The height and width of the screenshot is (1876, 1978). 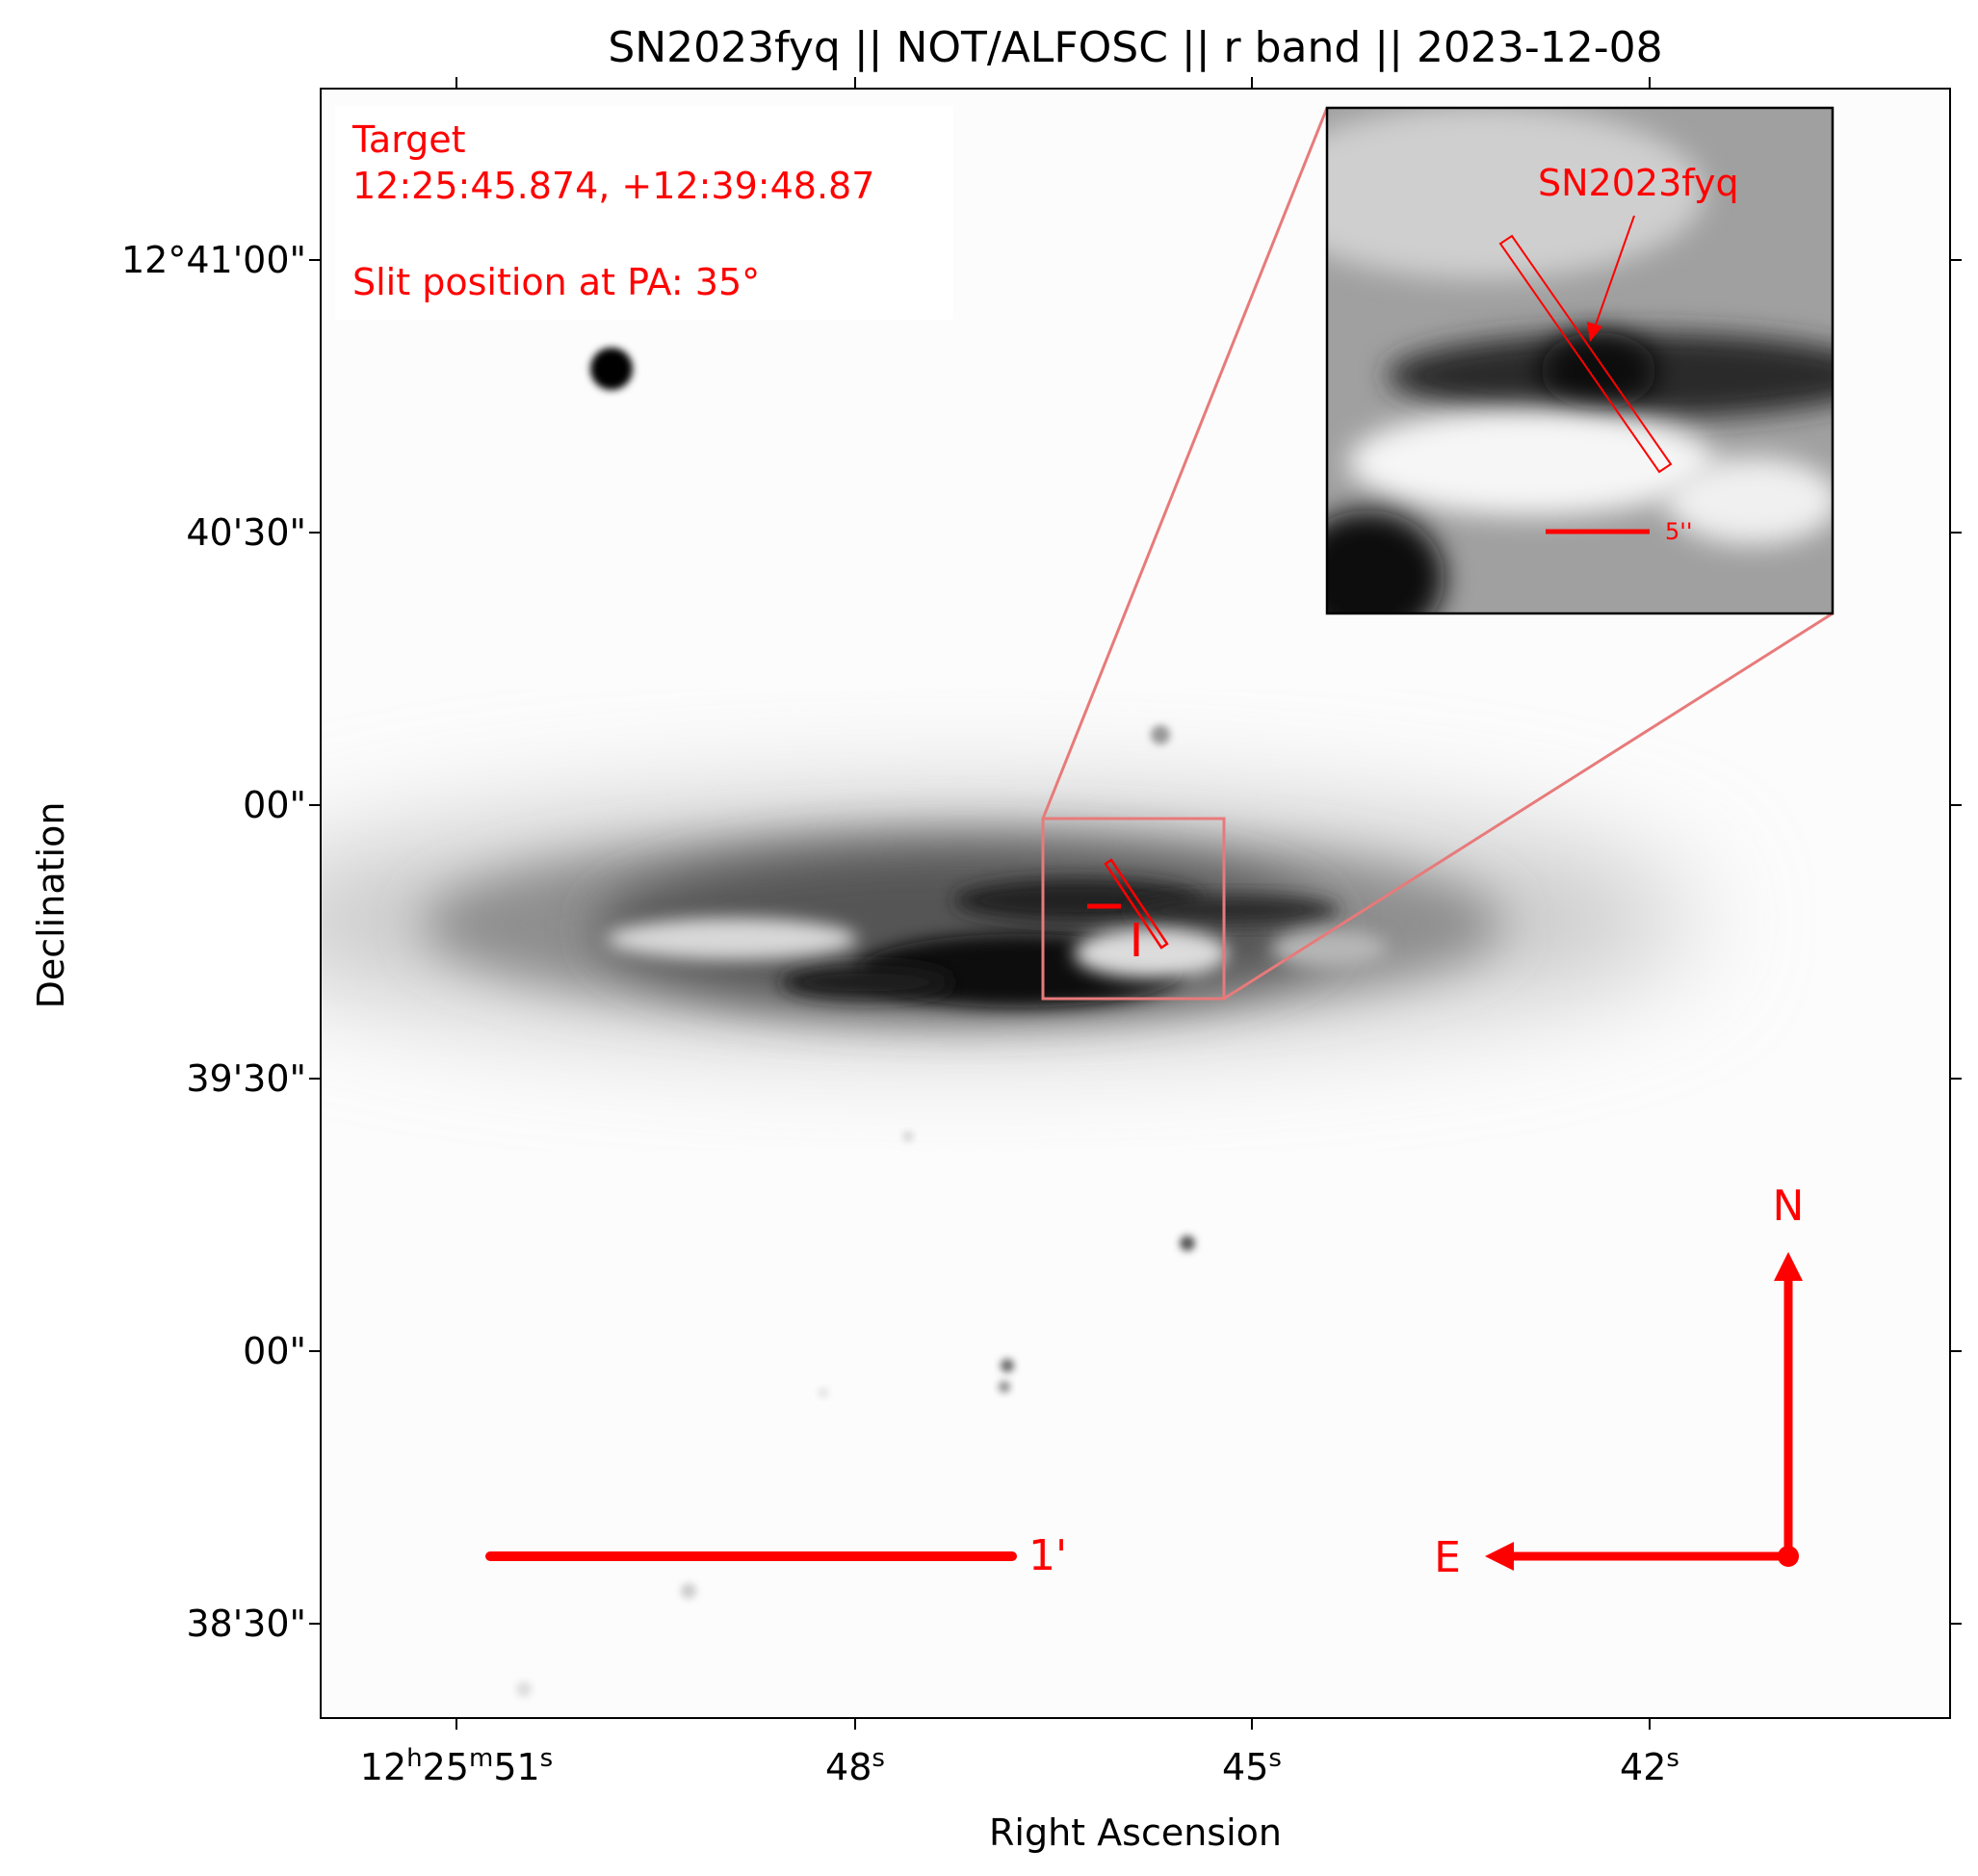 I want to click on y-tick-label-0: 12°41'00", so click(x=213, y=260).